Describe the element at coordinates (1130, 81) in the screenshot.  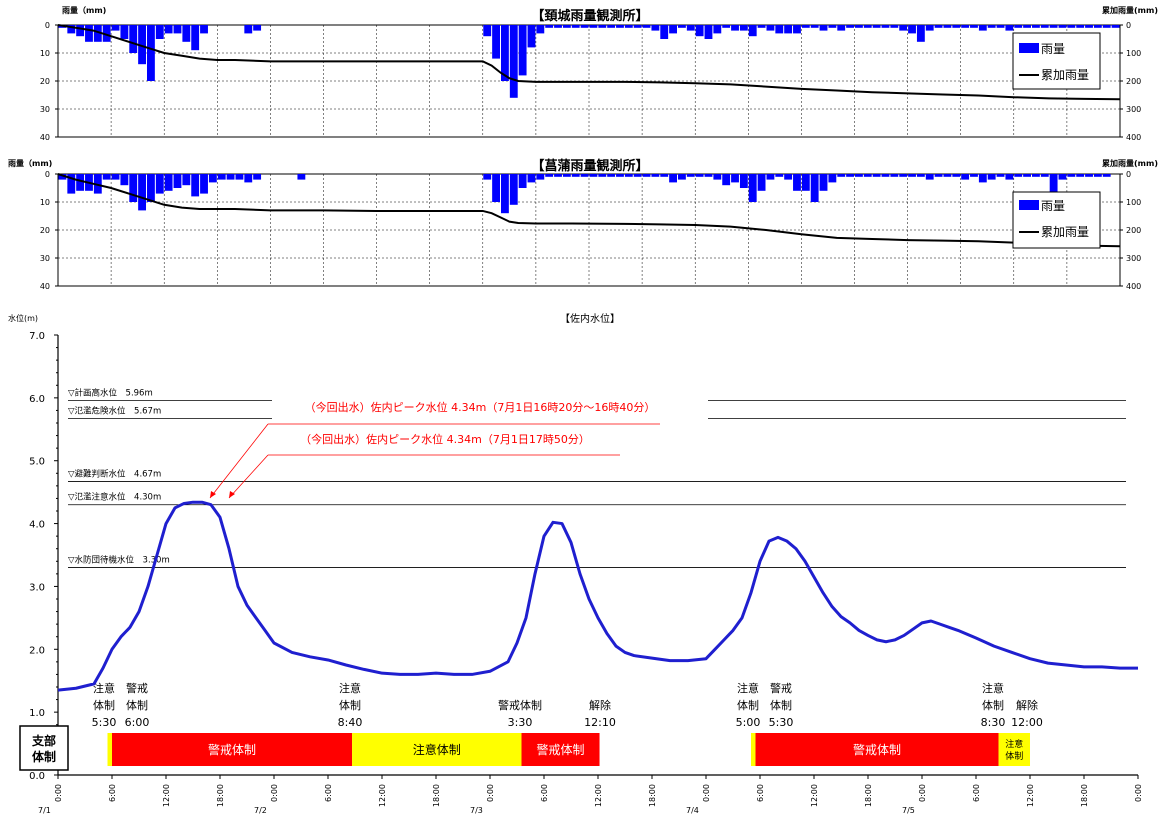
I see `rain-chart-1-y2-axis: 0 100 200 300 400` at that location.